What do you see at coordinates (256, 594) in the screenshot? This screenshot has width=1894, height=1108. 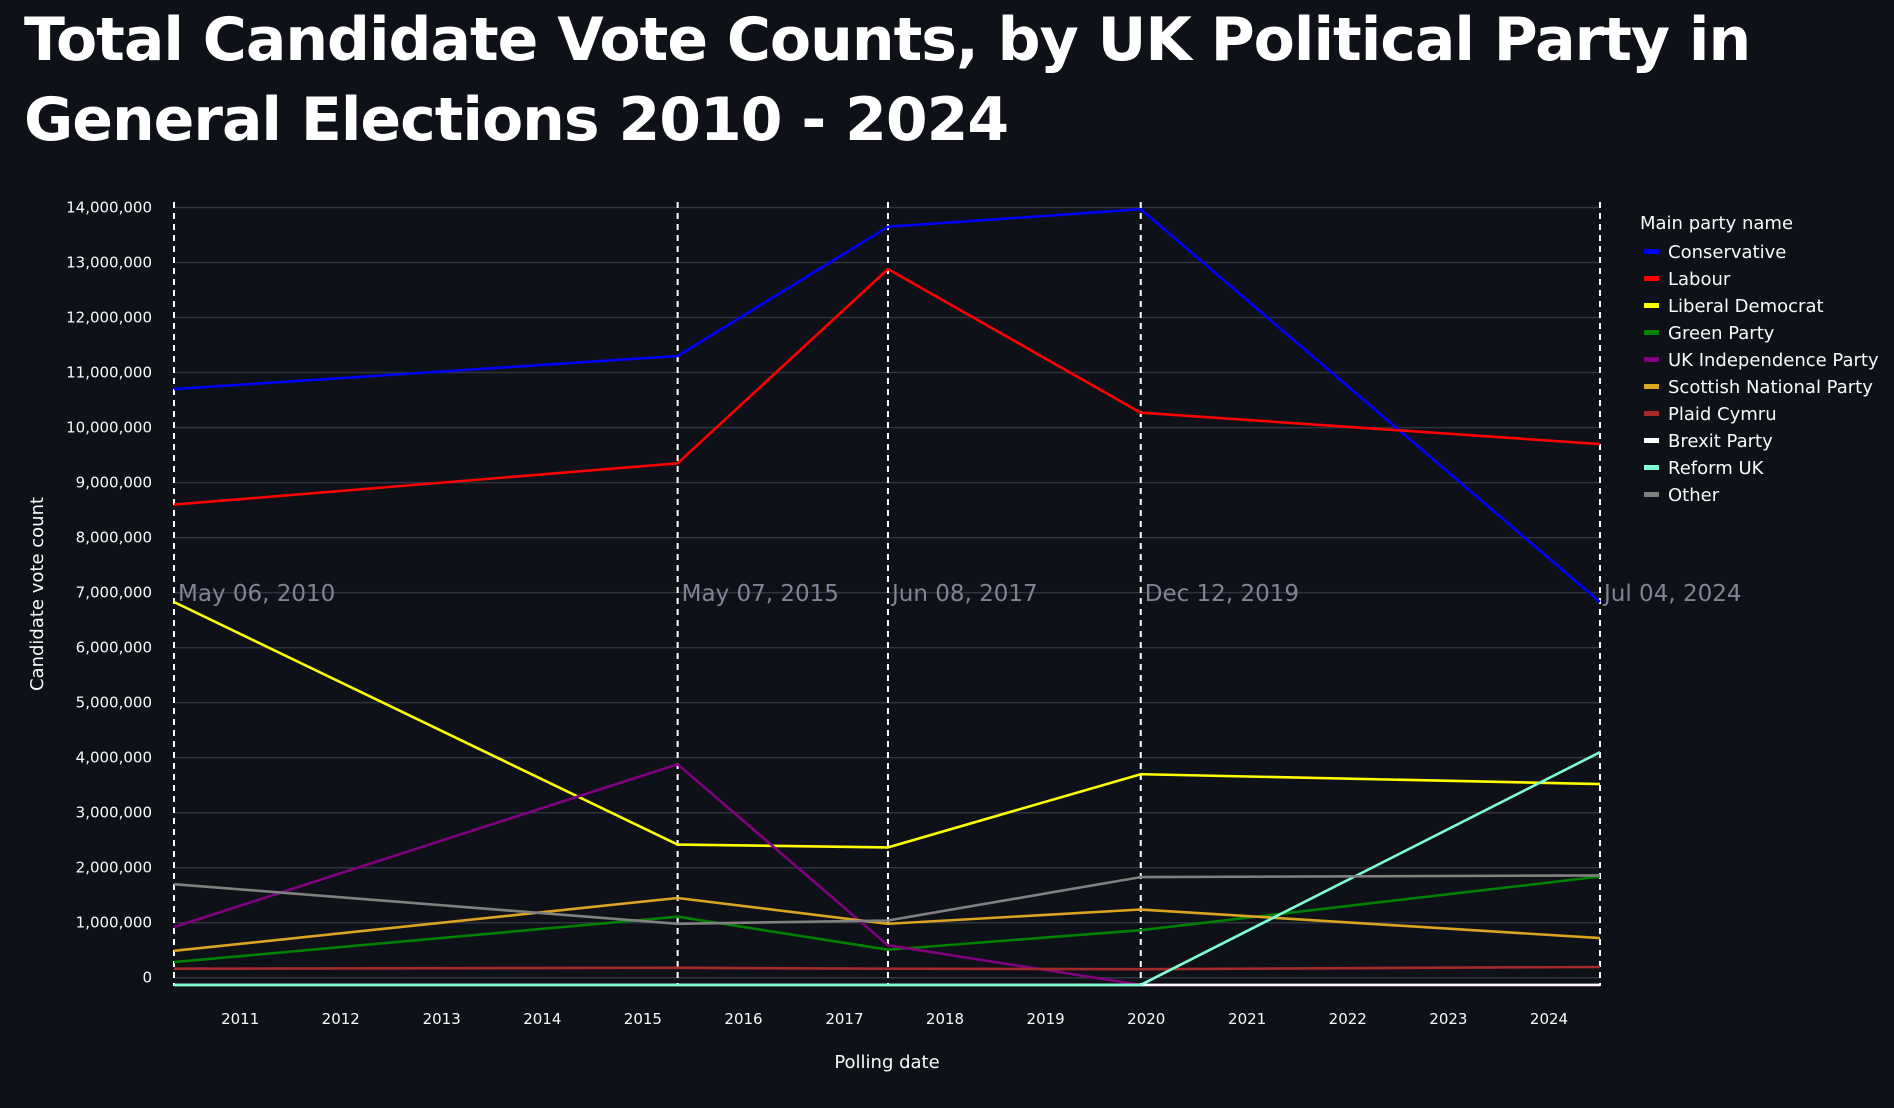 I see `election-date-label: May 06, 2010` at bounding box center [256, 594].